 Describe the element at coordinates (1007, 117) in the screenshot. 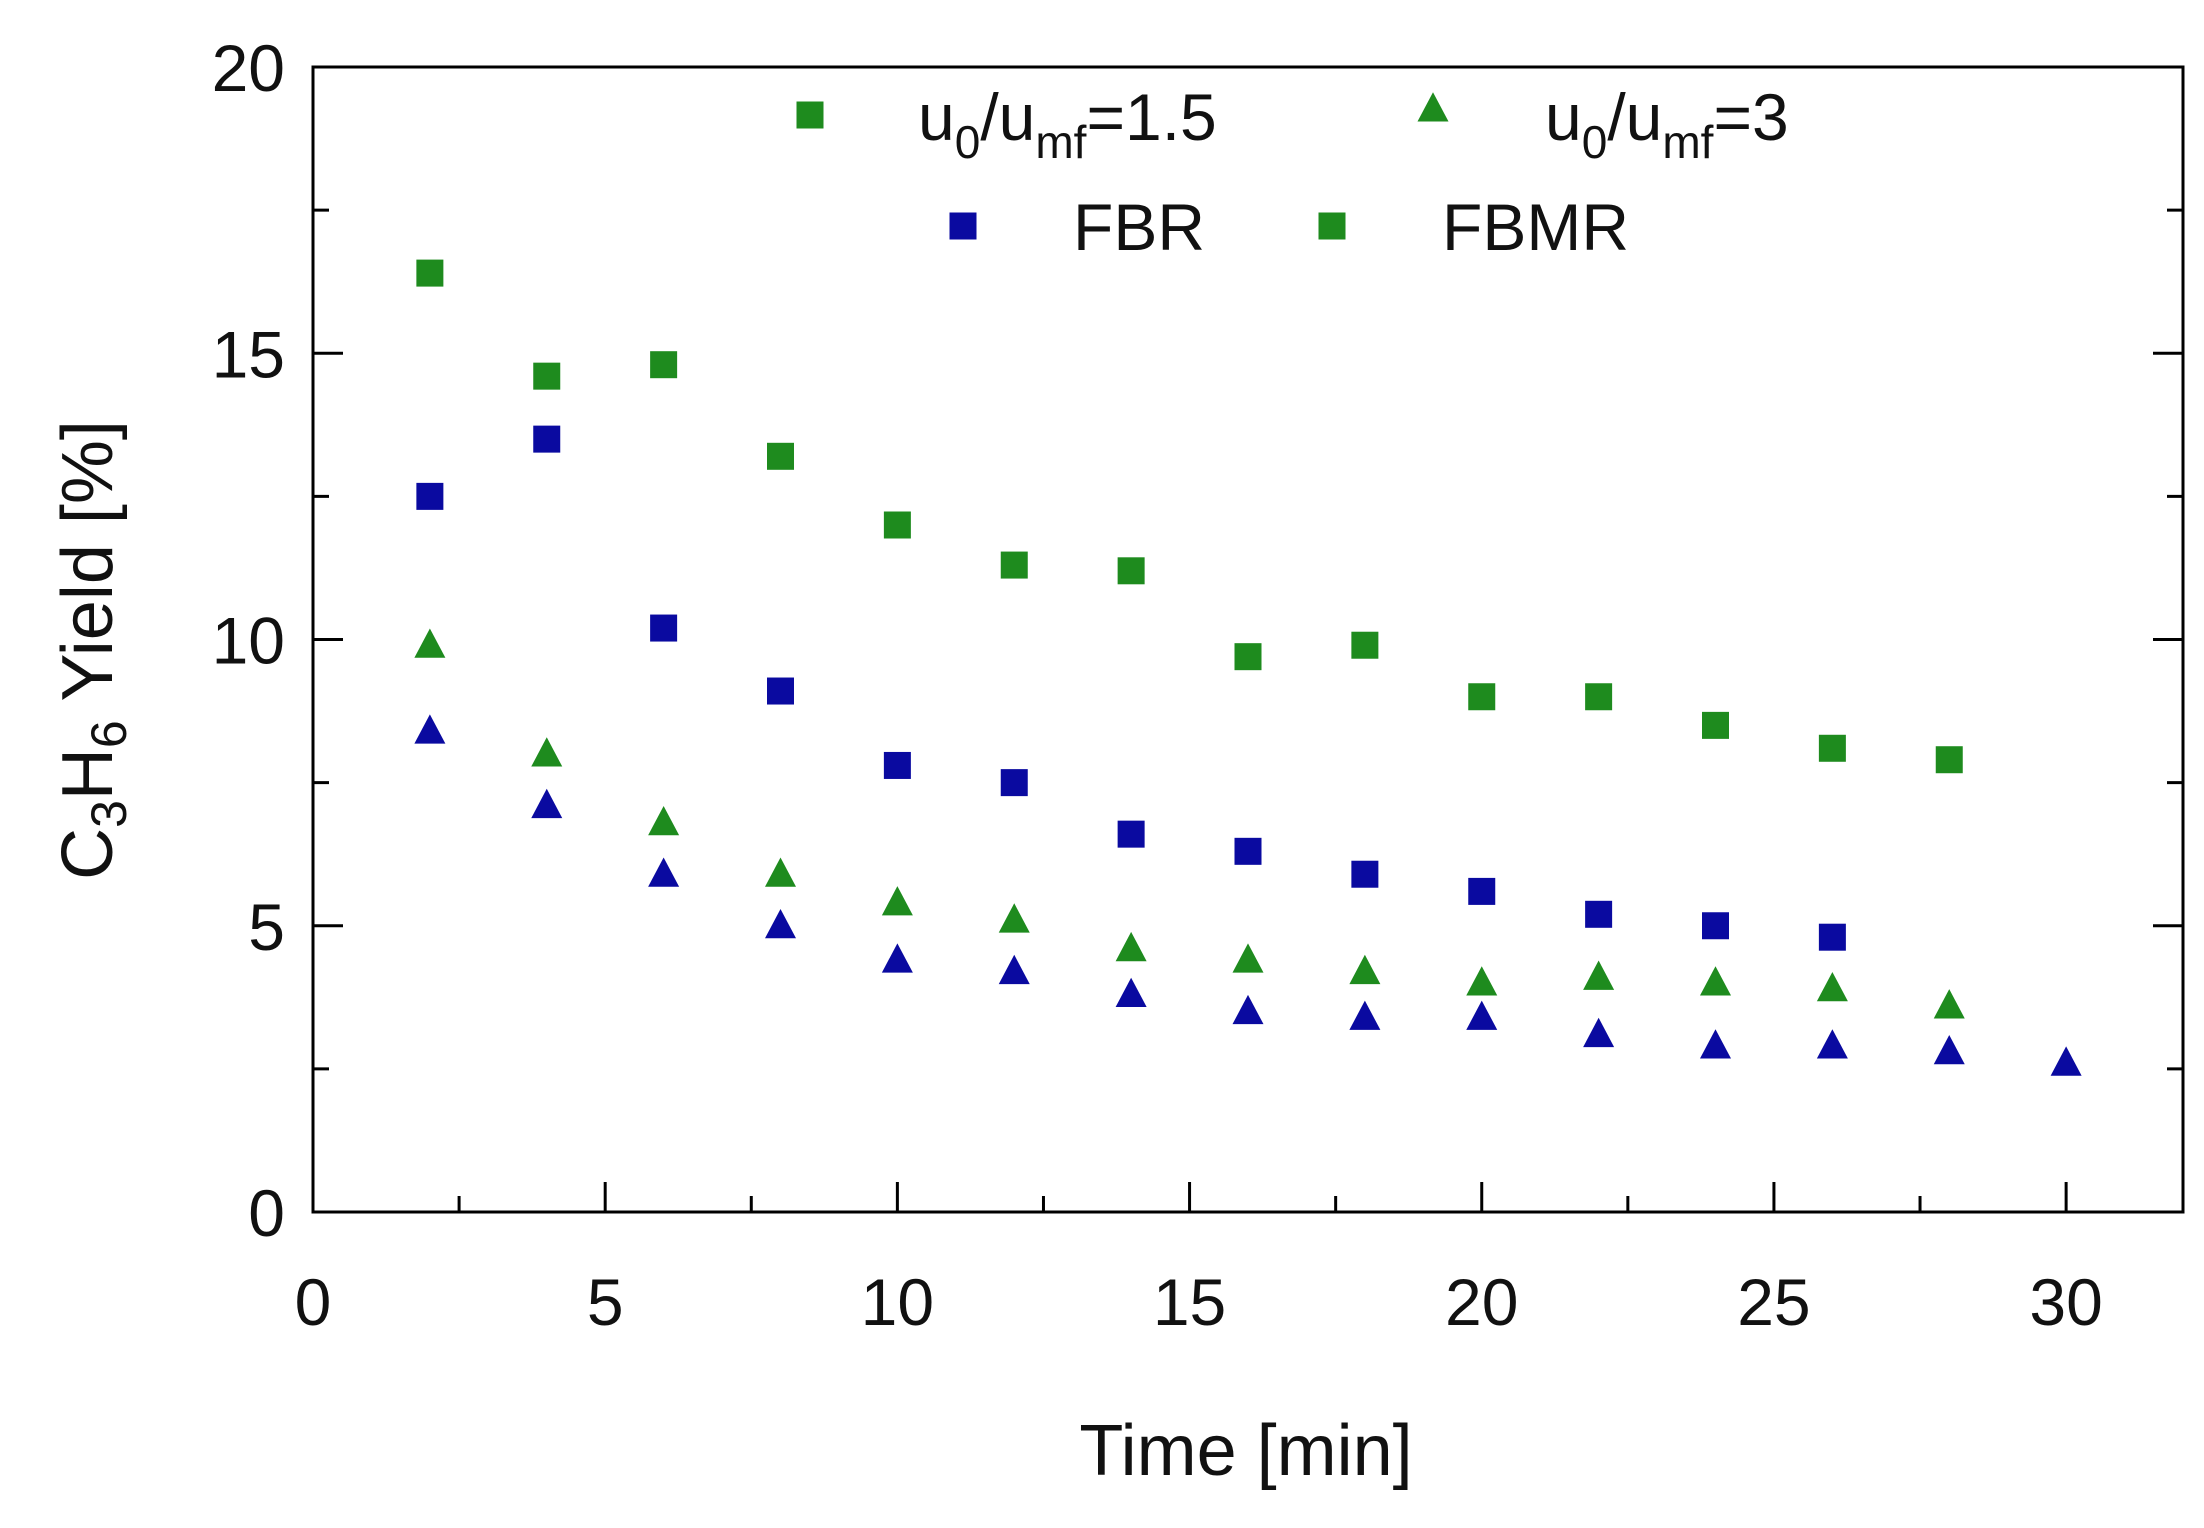

I see `legend-label-umf-1-5-part: /u` at that location.